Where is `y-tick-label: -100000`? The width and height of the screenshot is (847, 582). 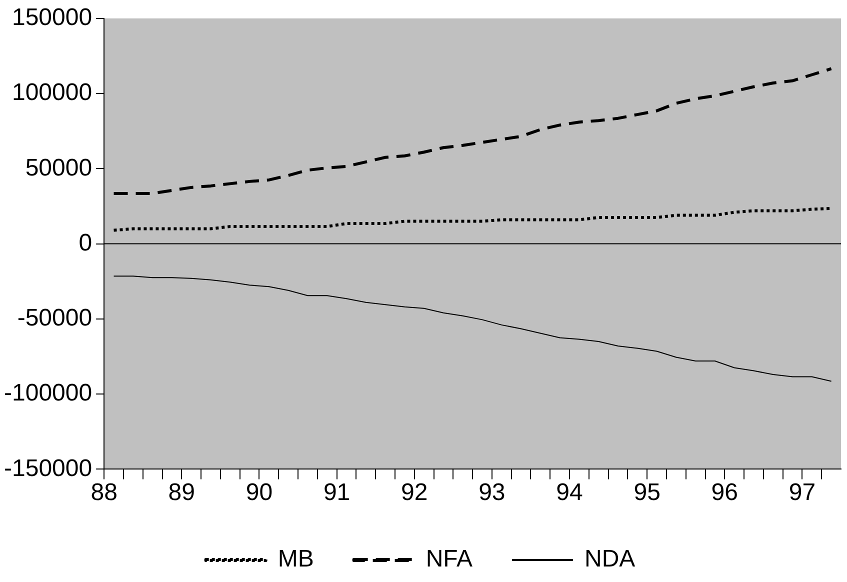 y-tick-label: -100000 is located at coordinates (48, 393).